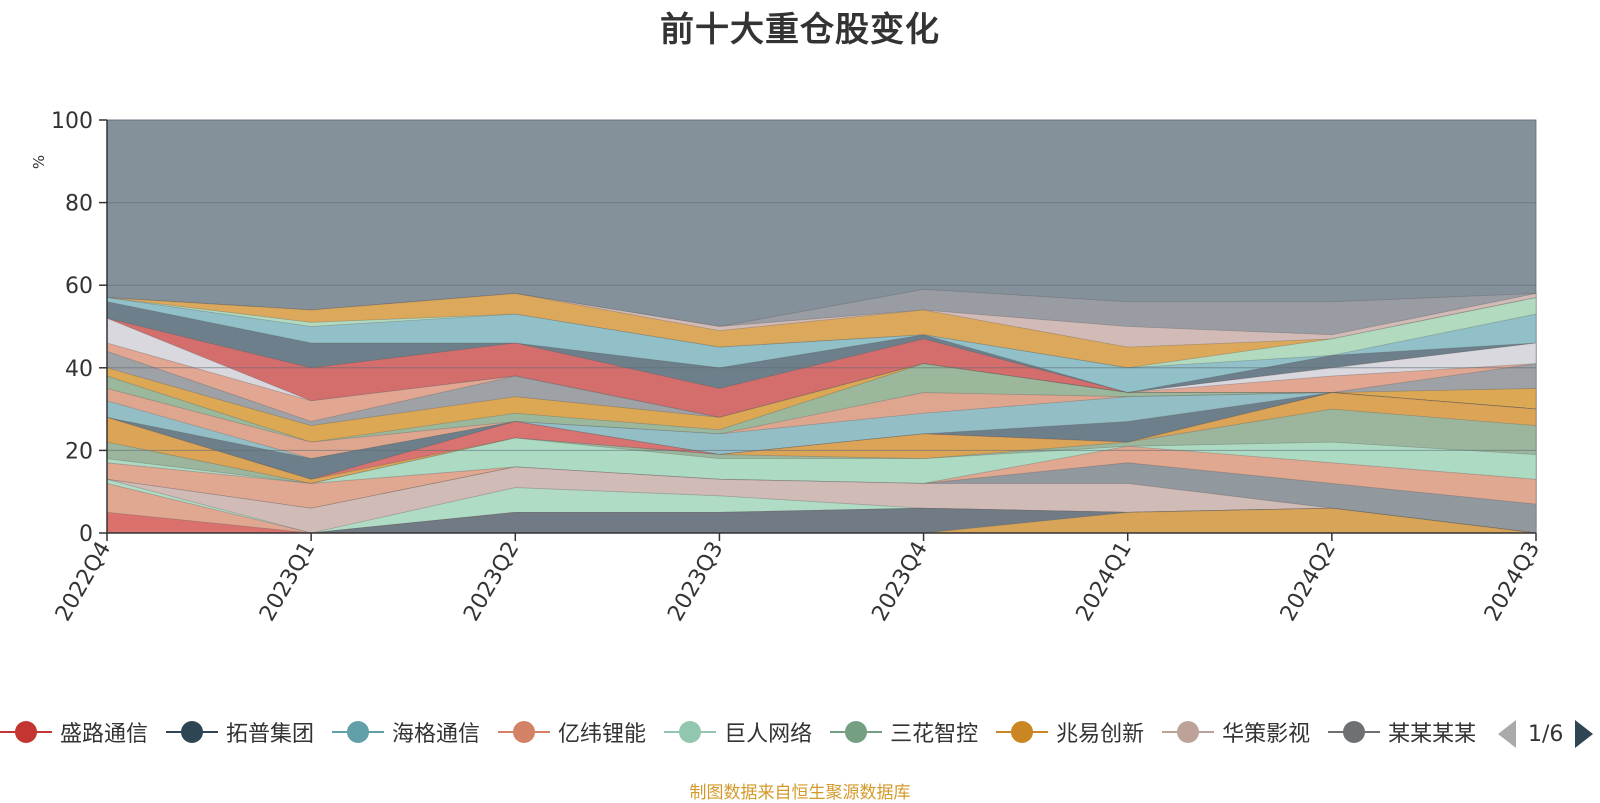 Image resolution: width=1600 pixels, height=803 pixels. I want to click on legend-label: 巨人网络, so click(768, 734).